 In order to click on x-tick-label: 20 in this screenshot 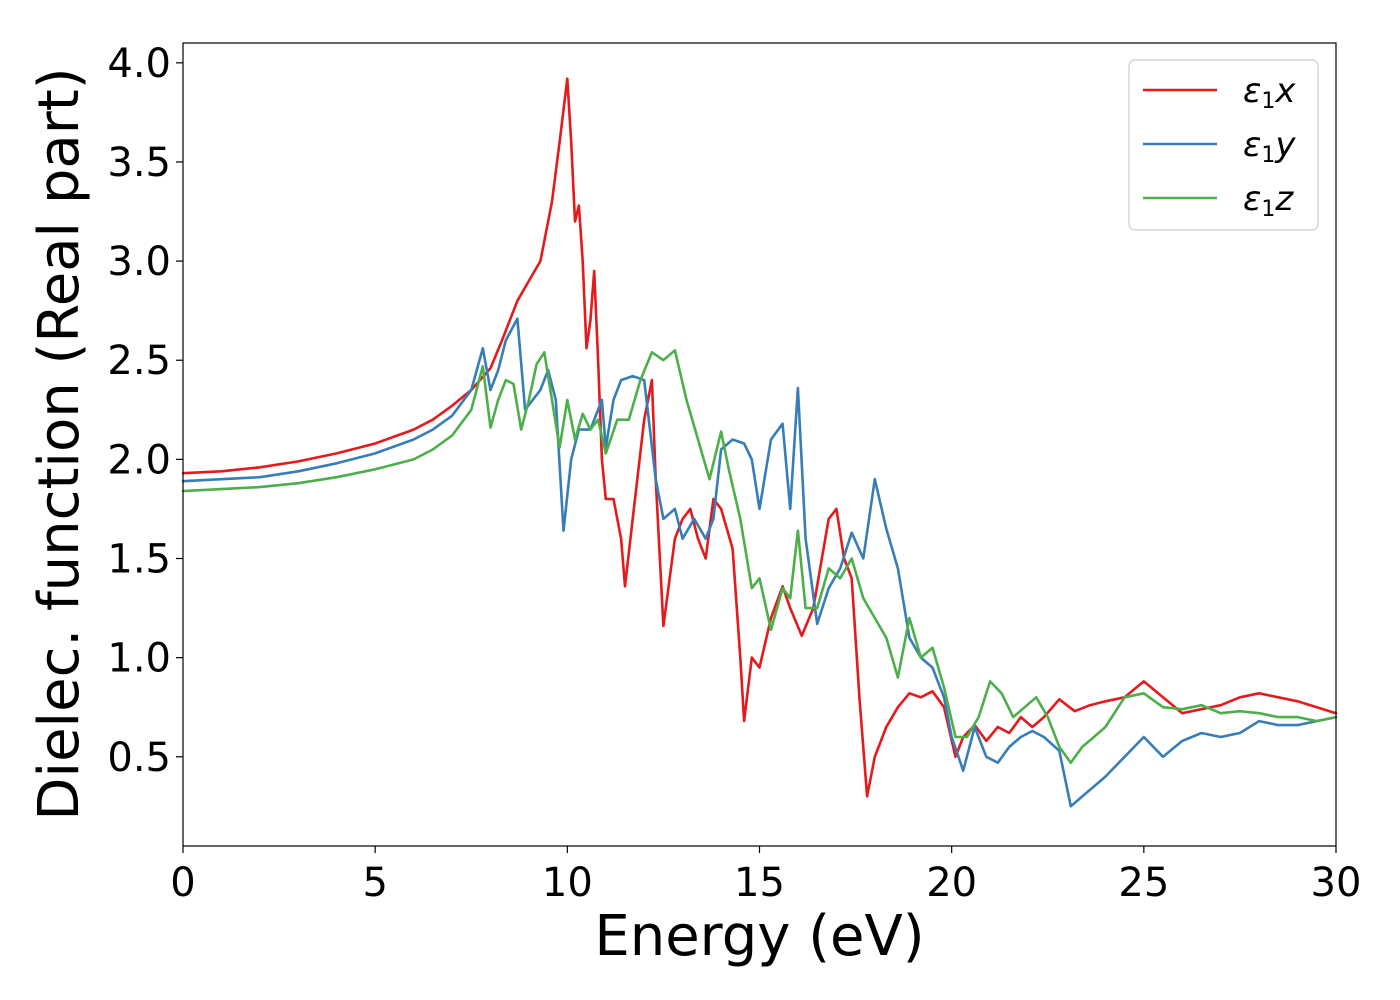, I will do `click(951, 883)`.